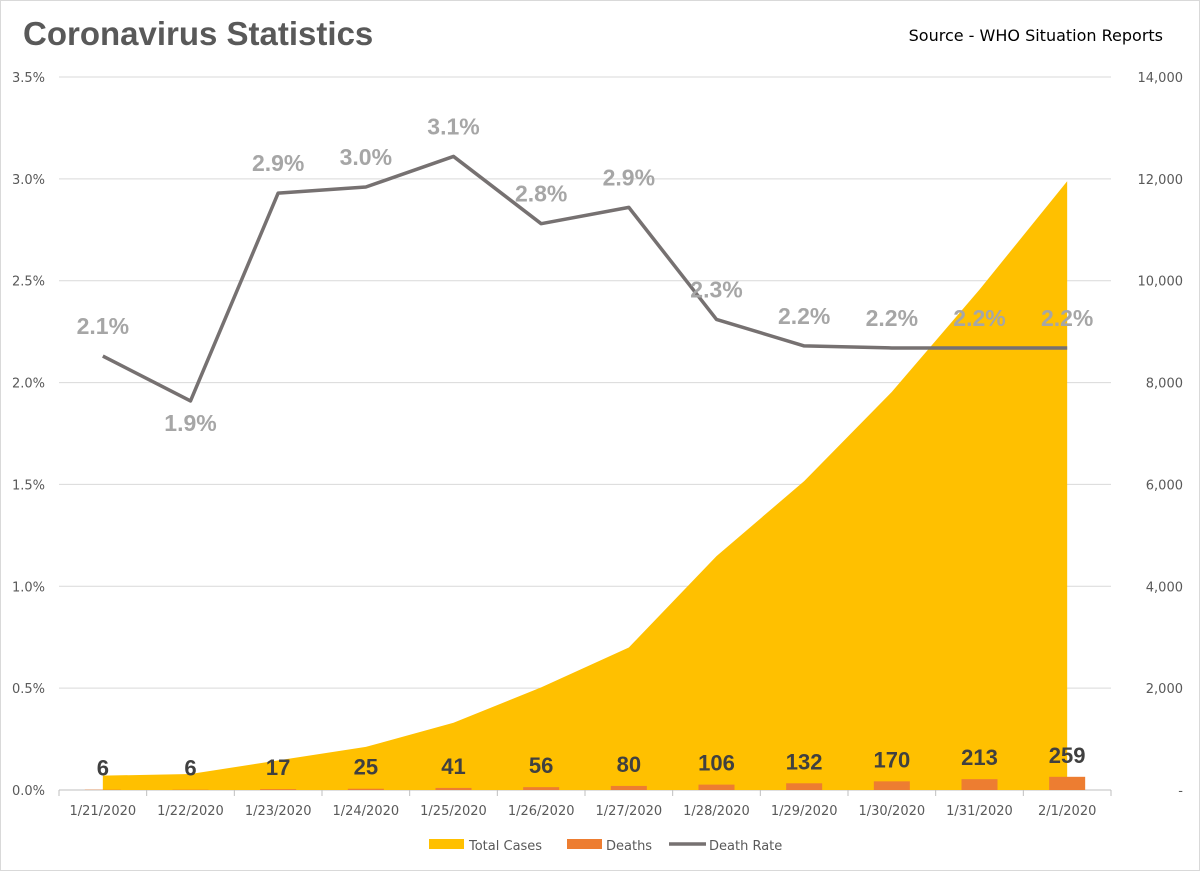 This screenshot has width=1200, height=871. What do you see at coordinates (453, 126) in the screenshot?
I see `death-rate-data-label: 3.1%` at bounding box center [453, 126].